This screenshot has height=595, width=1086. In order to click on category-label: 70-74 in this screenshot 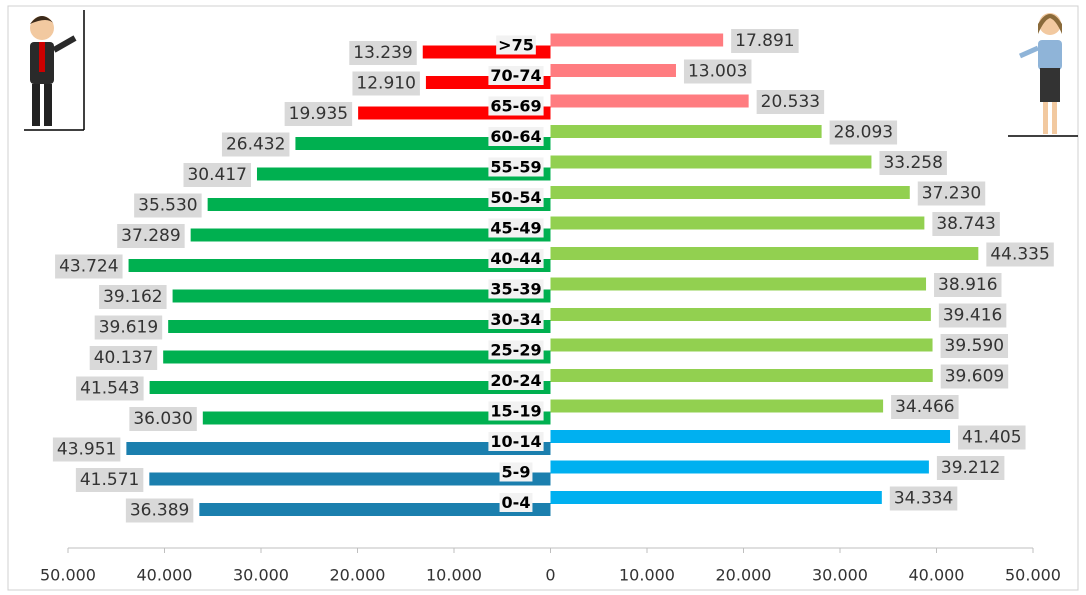, I will do `click(515, 75)`.